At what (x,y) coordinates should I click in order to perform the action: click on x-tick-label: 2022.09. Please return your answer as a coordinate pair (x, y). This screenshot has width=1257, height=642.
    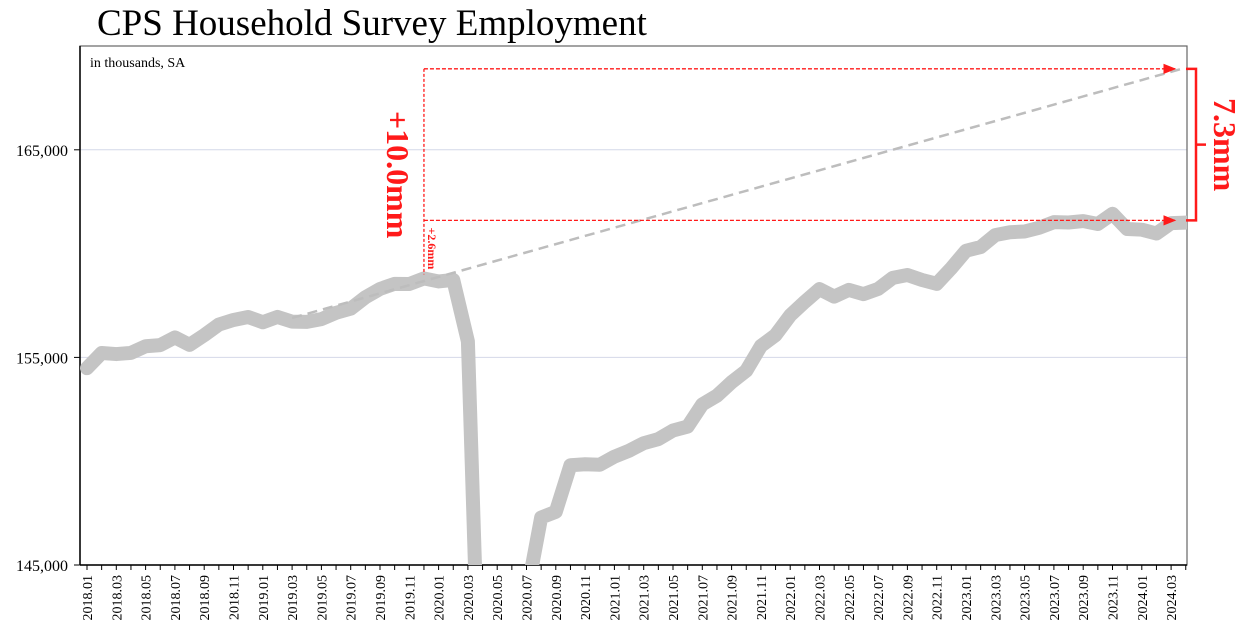
    Looking at the image, I should click on (908, 598).